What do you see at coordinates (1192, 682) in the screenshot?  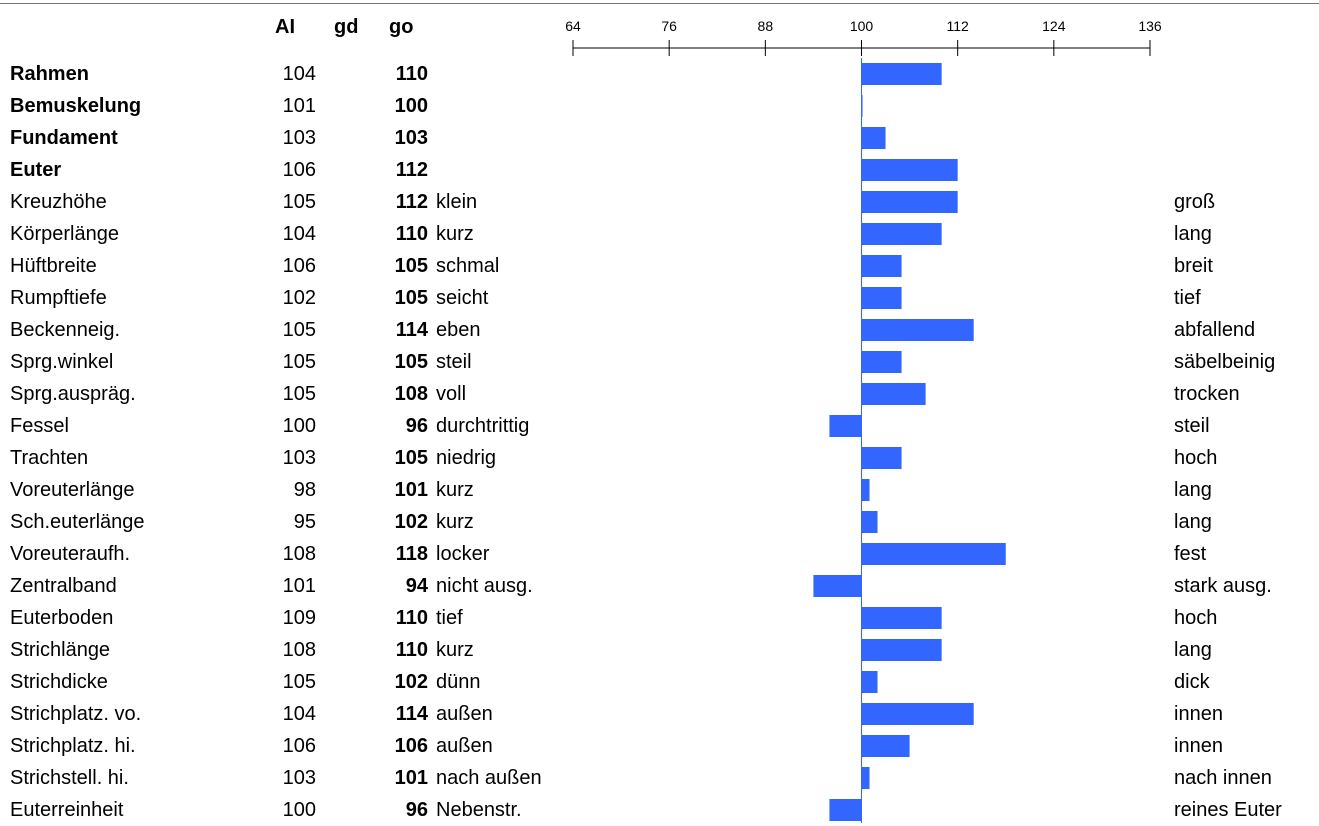 I see `high-pole-label: dick` at bounding box center [1192, 682].